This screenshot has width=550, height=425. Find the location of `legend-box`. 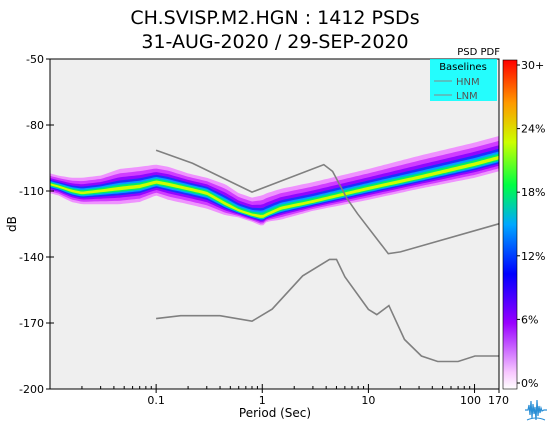

legend-box is located at coordinates (463, 80).